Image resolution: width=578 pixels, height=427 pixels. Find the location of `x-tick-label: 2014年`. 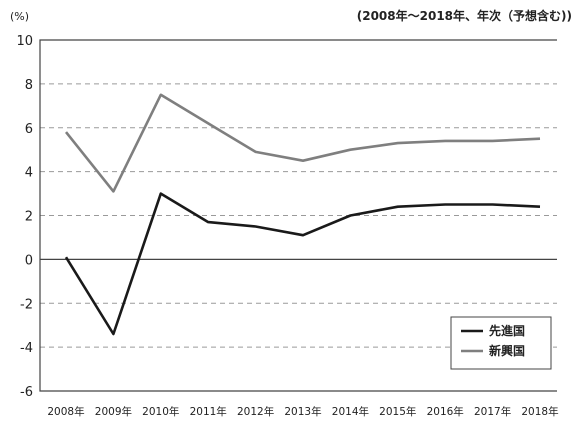

x-tick-label: 2014年 is located at coordinates (350, 411).